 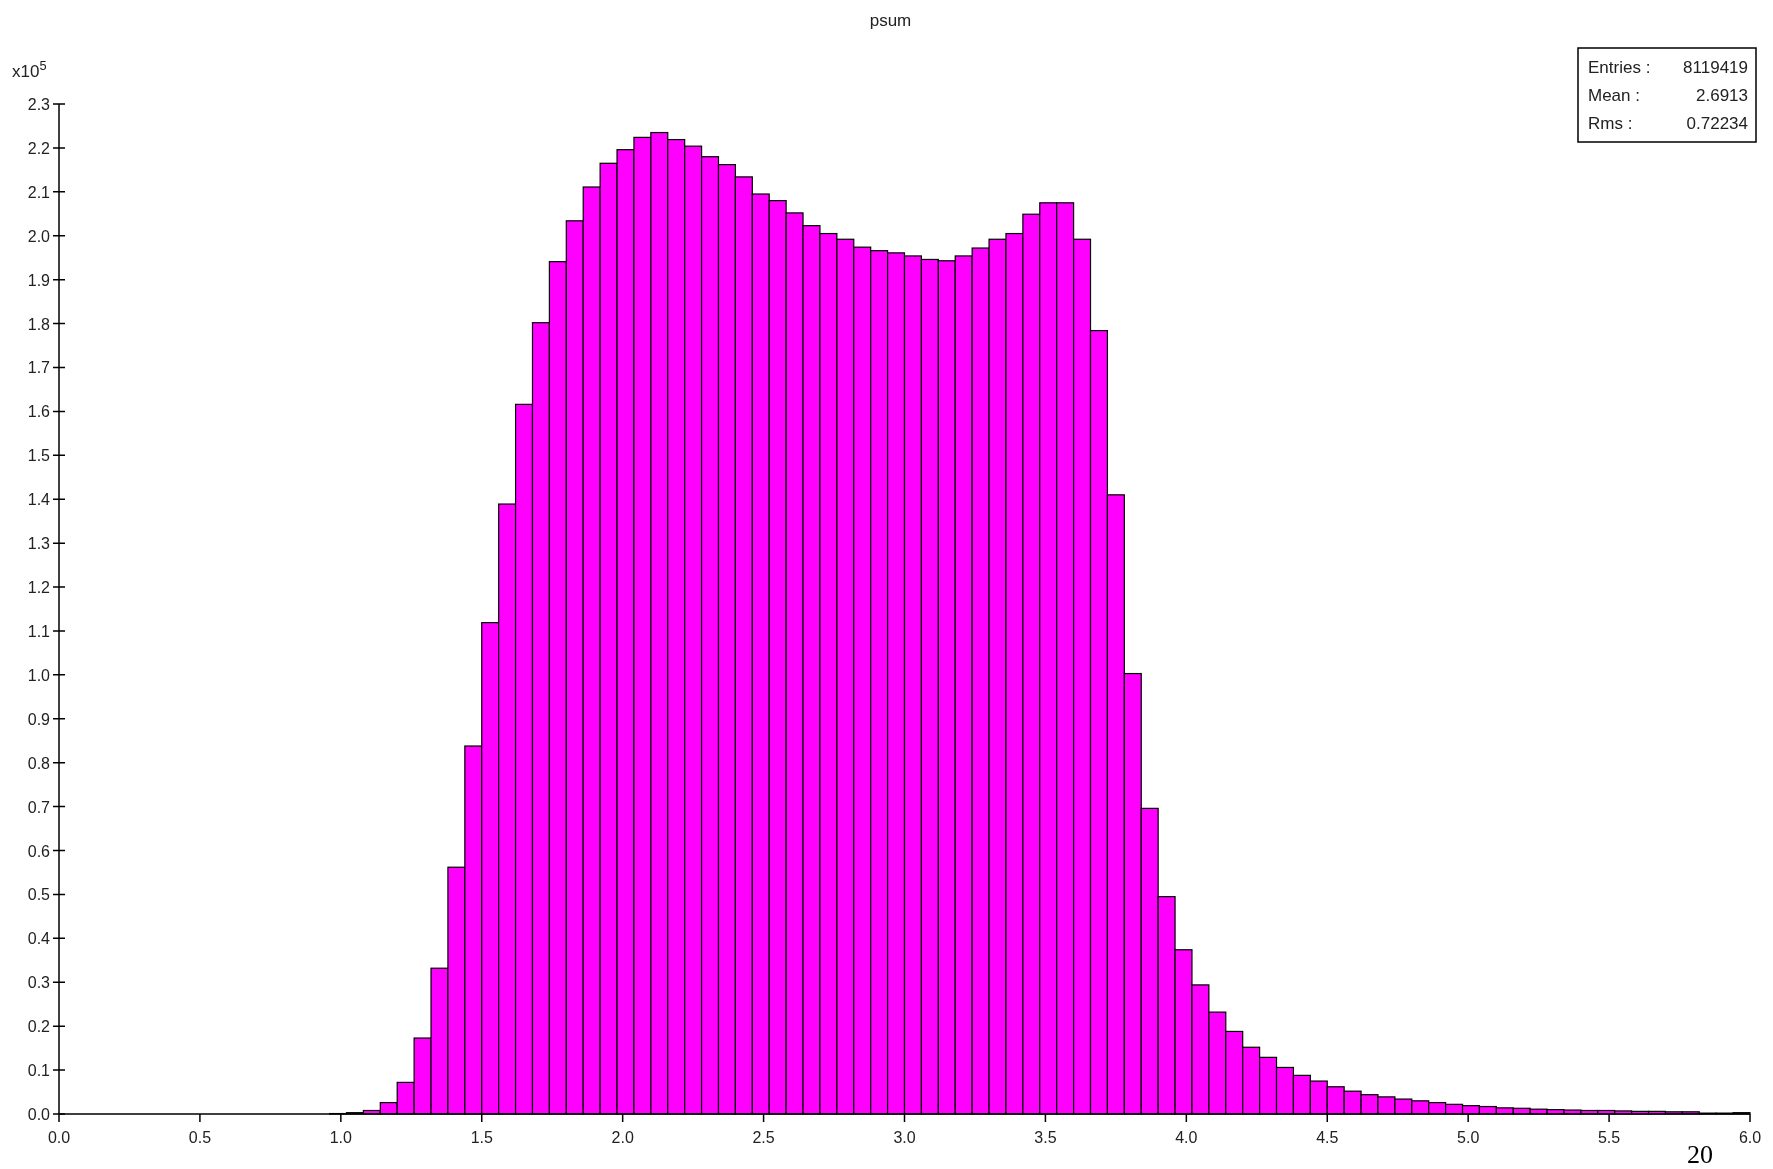 I want to click on y-tick-label: 1.3, so click(x=39, y=544).